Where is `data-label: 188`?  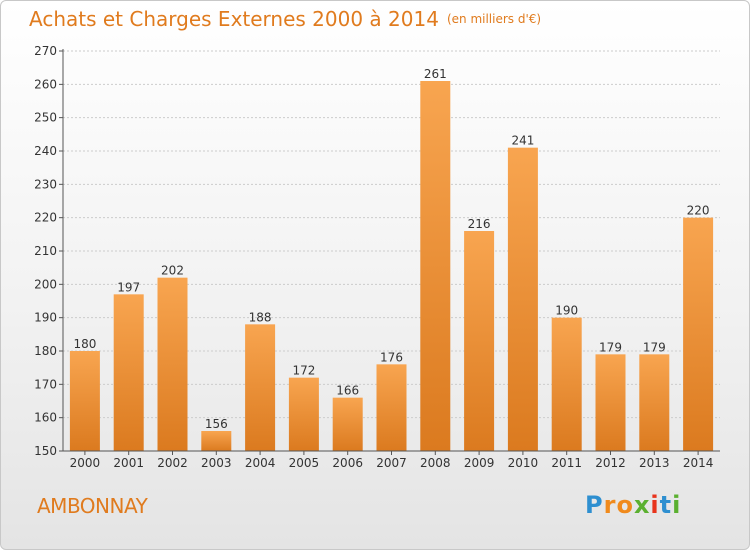
data-label: 188 is located at coordinates (260, 317).